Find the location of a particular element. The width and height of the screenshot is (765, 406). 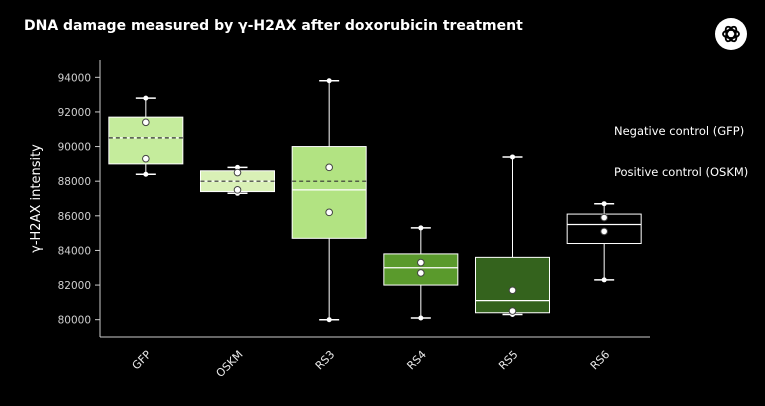

y-tick-label: 84000 is located at coordinates (74, 251).